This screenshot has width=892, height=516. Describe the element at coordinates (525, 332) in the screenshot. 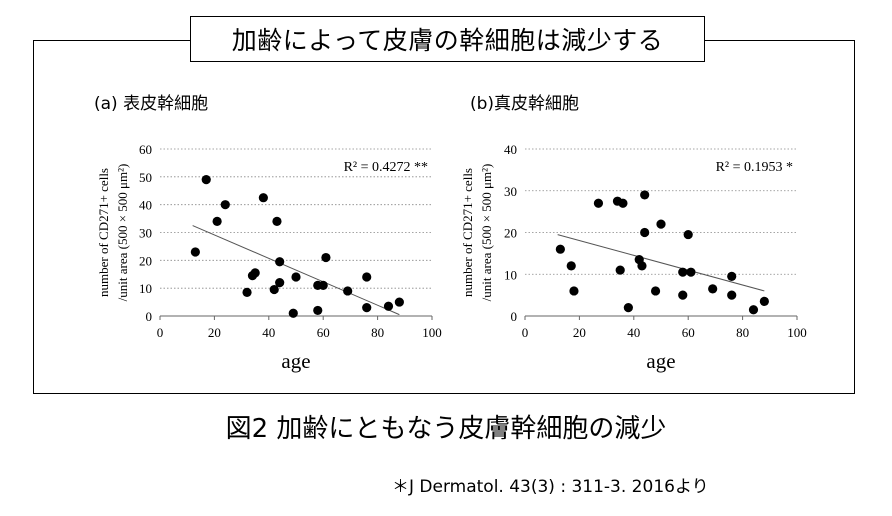

I see `x-tick-label-b: 0` at that location.